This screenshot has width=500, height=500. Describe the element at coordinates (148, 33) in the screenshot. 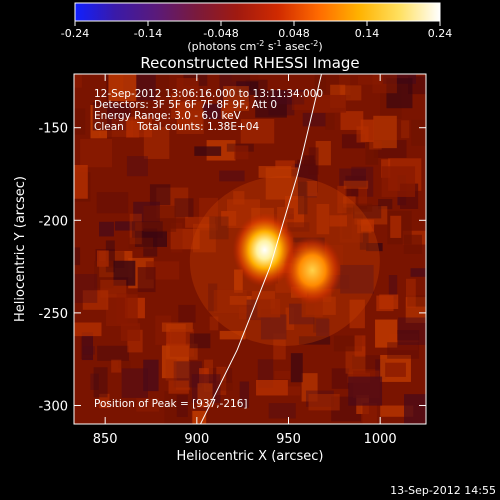

I see `colorbar-tick-label: -0.14` at that location.